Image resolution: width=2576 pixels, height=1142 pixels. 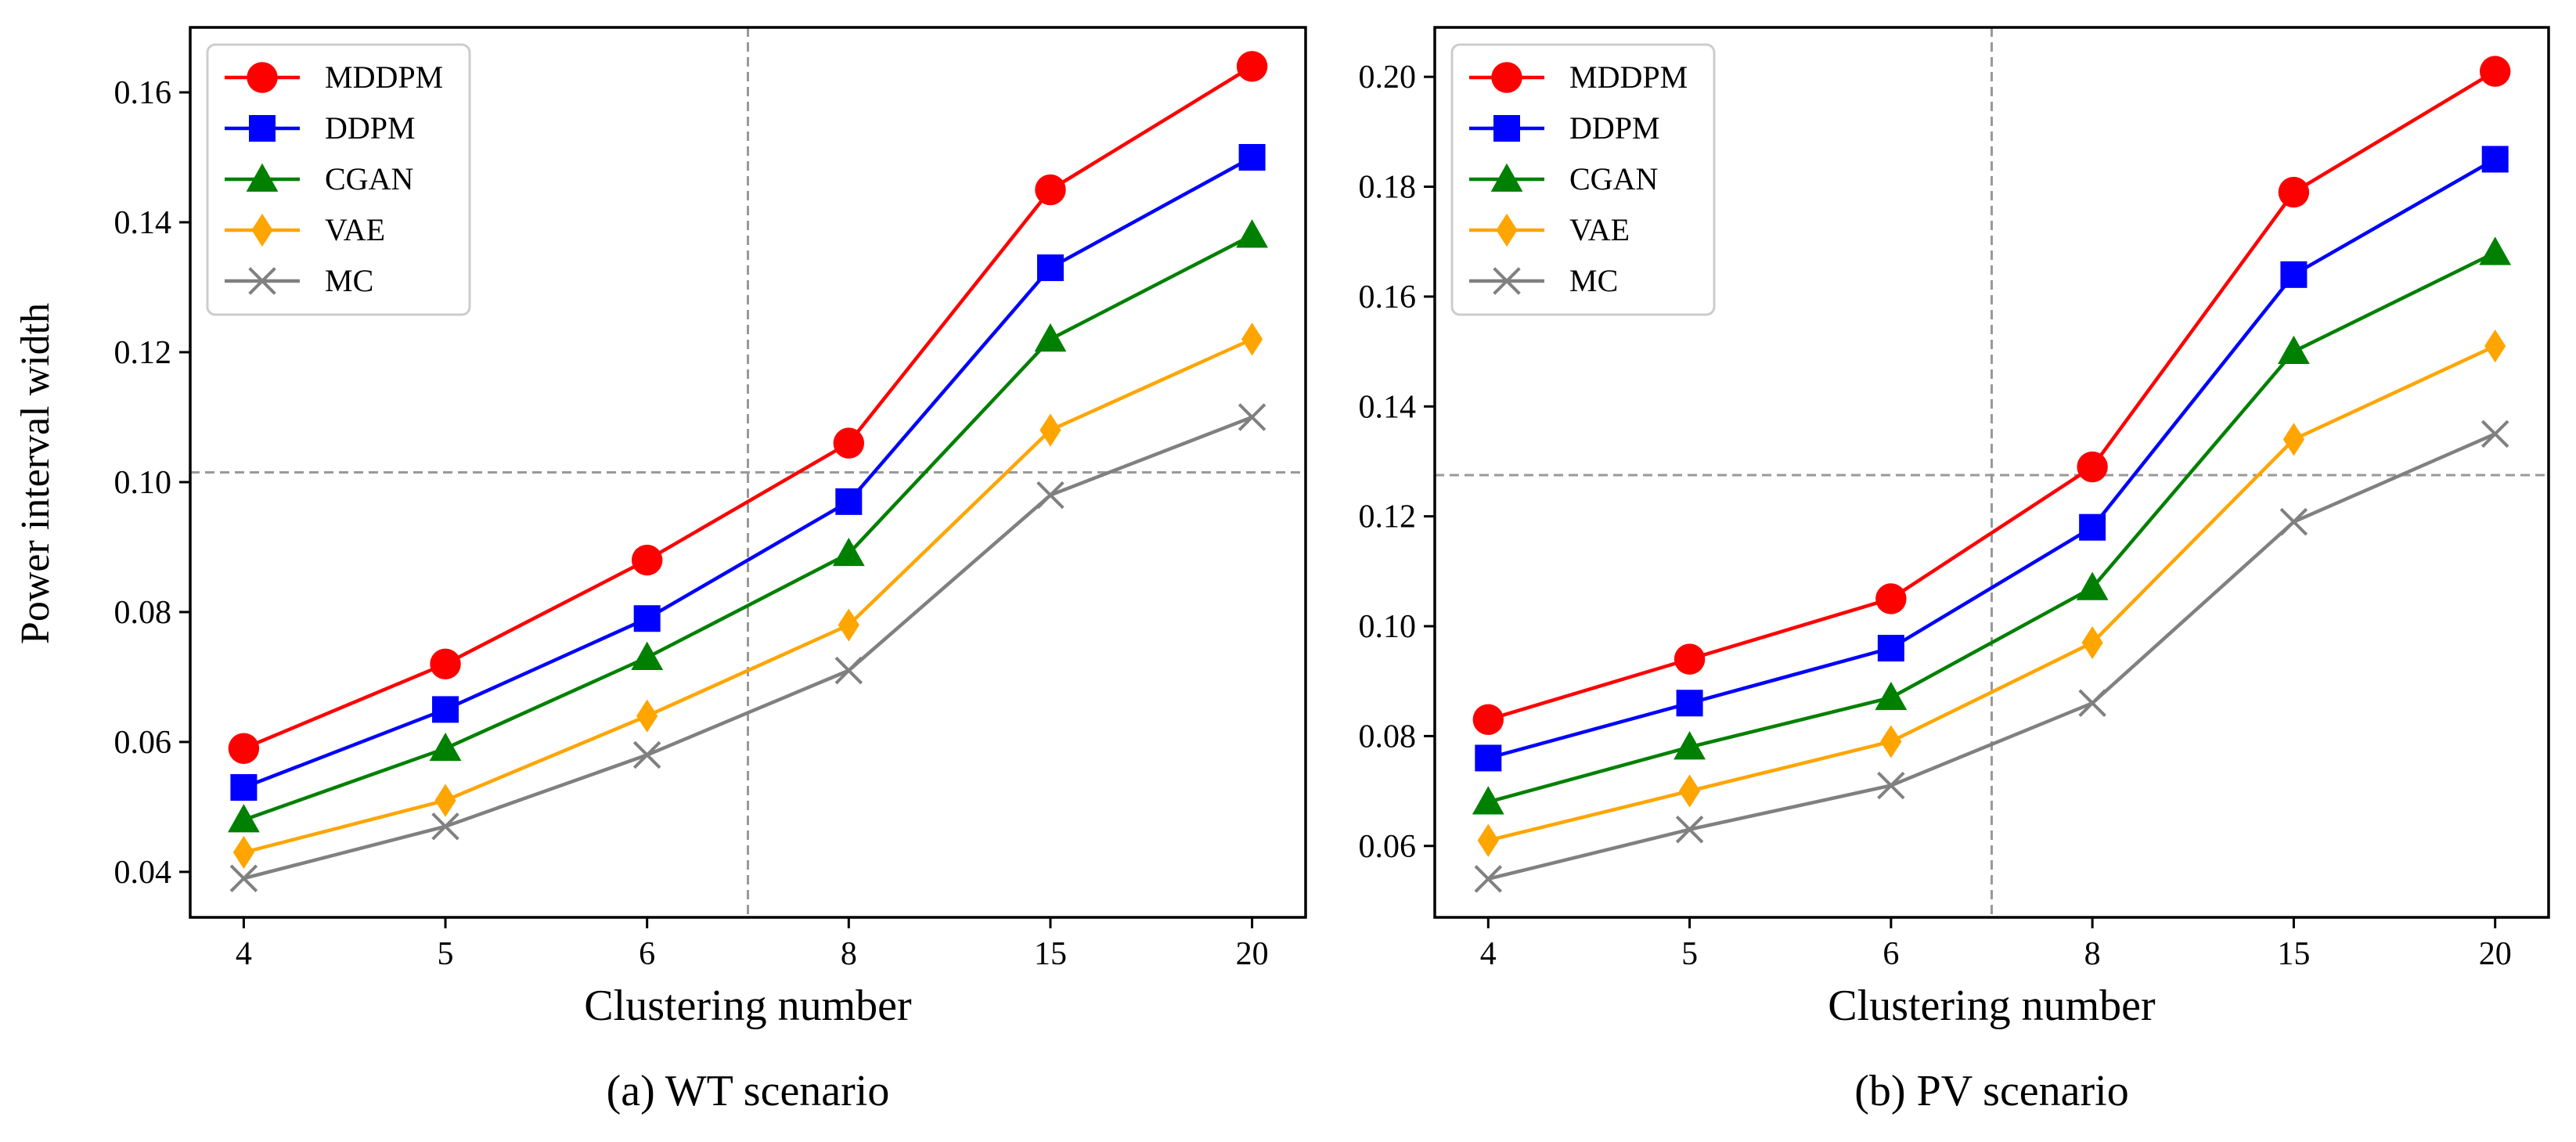 I want to click on legend-marker-cgan, so click(x=262, y=177).